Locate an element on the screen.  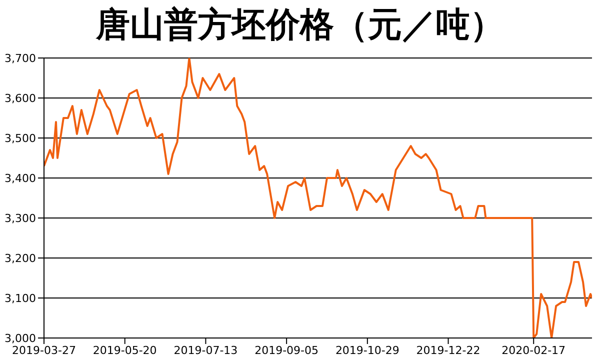
x-tick-label: 2020-02-17 is located at coordinates (534, 350).